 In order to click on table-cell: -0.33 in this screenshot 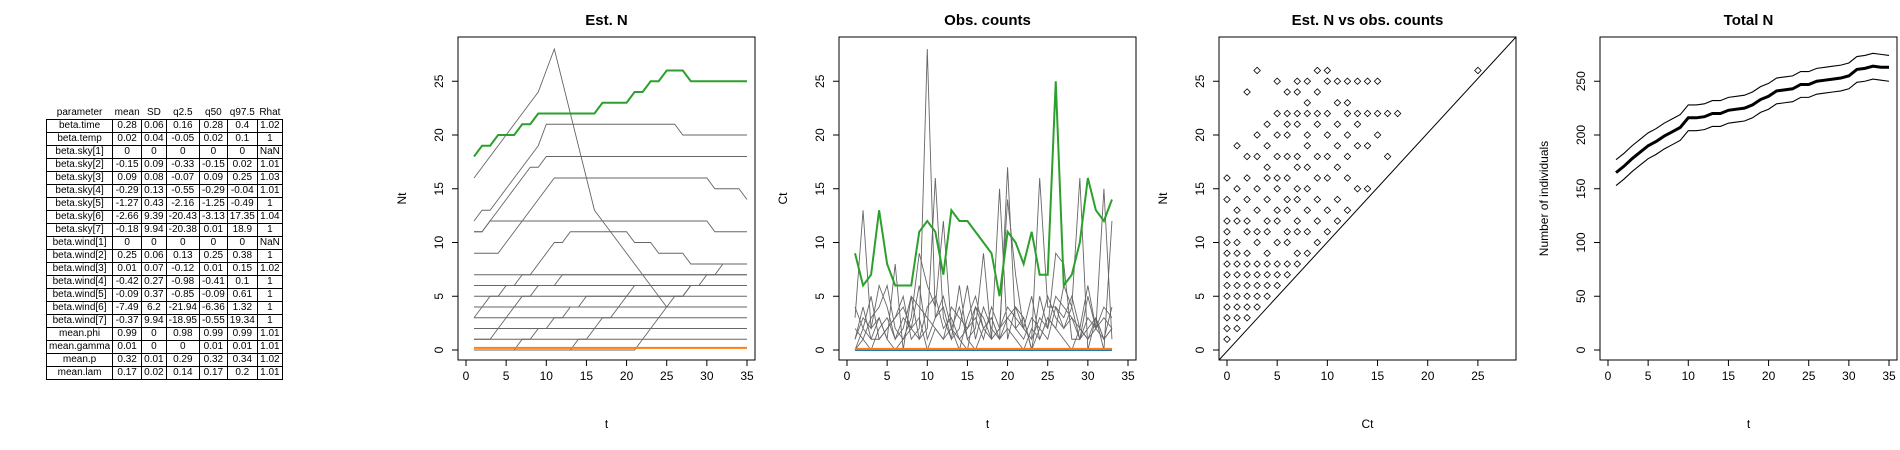, I will do `click(182, 165)`.